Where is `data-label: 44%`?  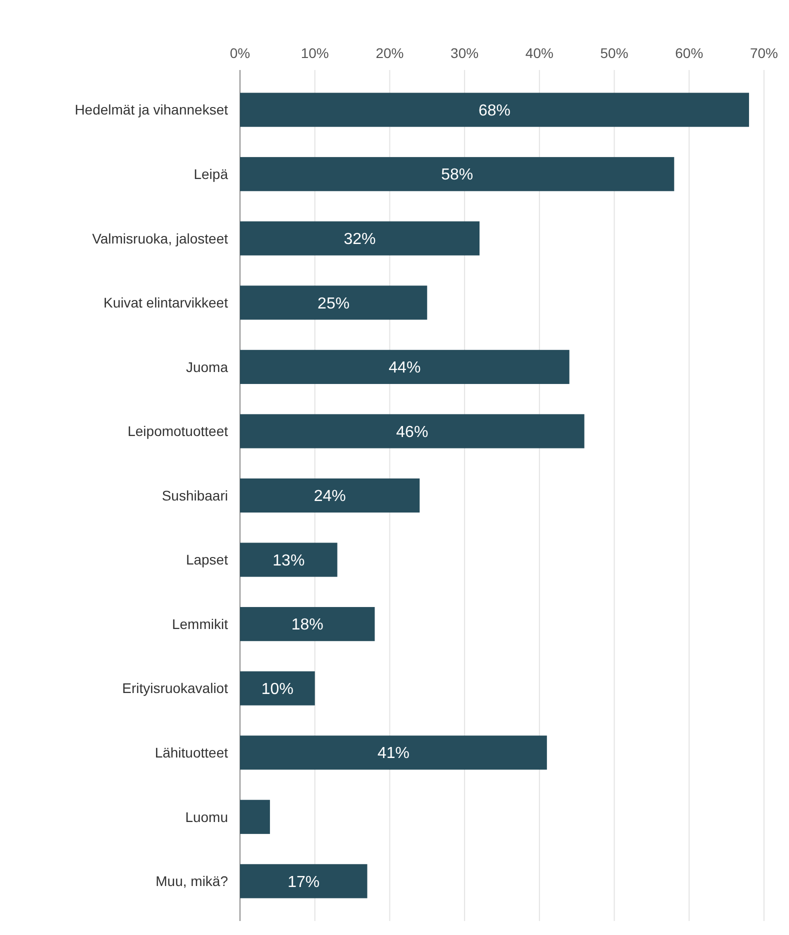
data-label: 44% is located at coordinates (404, 368).